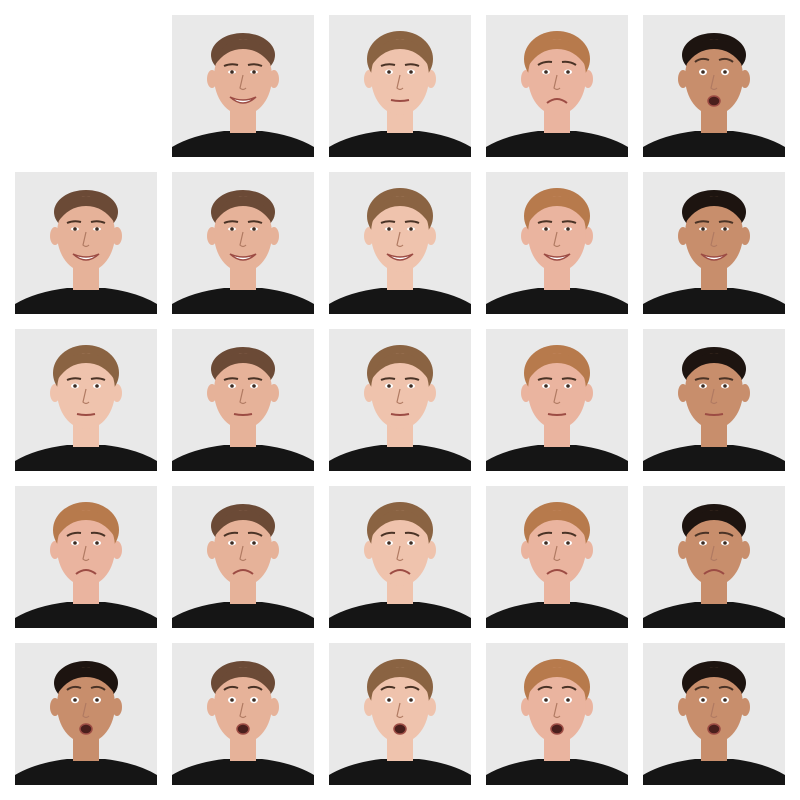 The height and width of the screenshot is (800, 800). Describe the element at coordinates (243, 400) in the screenshot. I see `generated-face-r2-c1` at that location.